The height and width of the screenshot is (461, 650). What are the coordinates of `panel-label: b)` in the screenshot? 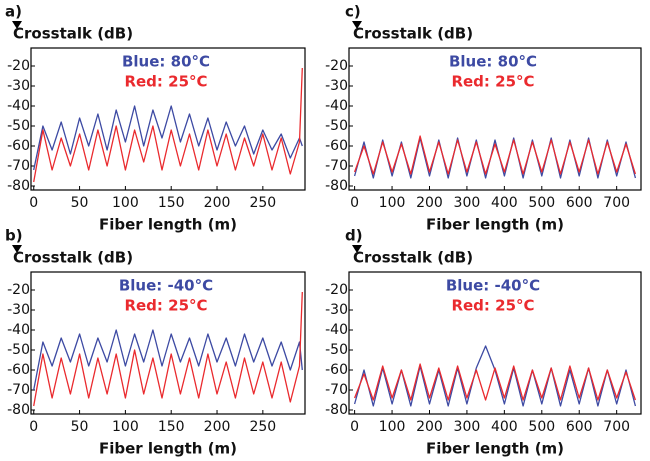 It's located at (14, 236).